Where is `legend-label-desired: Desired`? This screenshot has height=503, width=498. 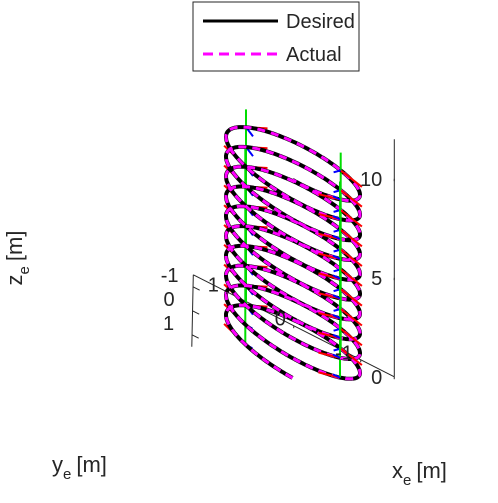 legend-label-desired: Desired is located at coordinates (320, 22).